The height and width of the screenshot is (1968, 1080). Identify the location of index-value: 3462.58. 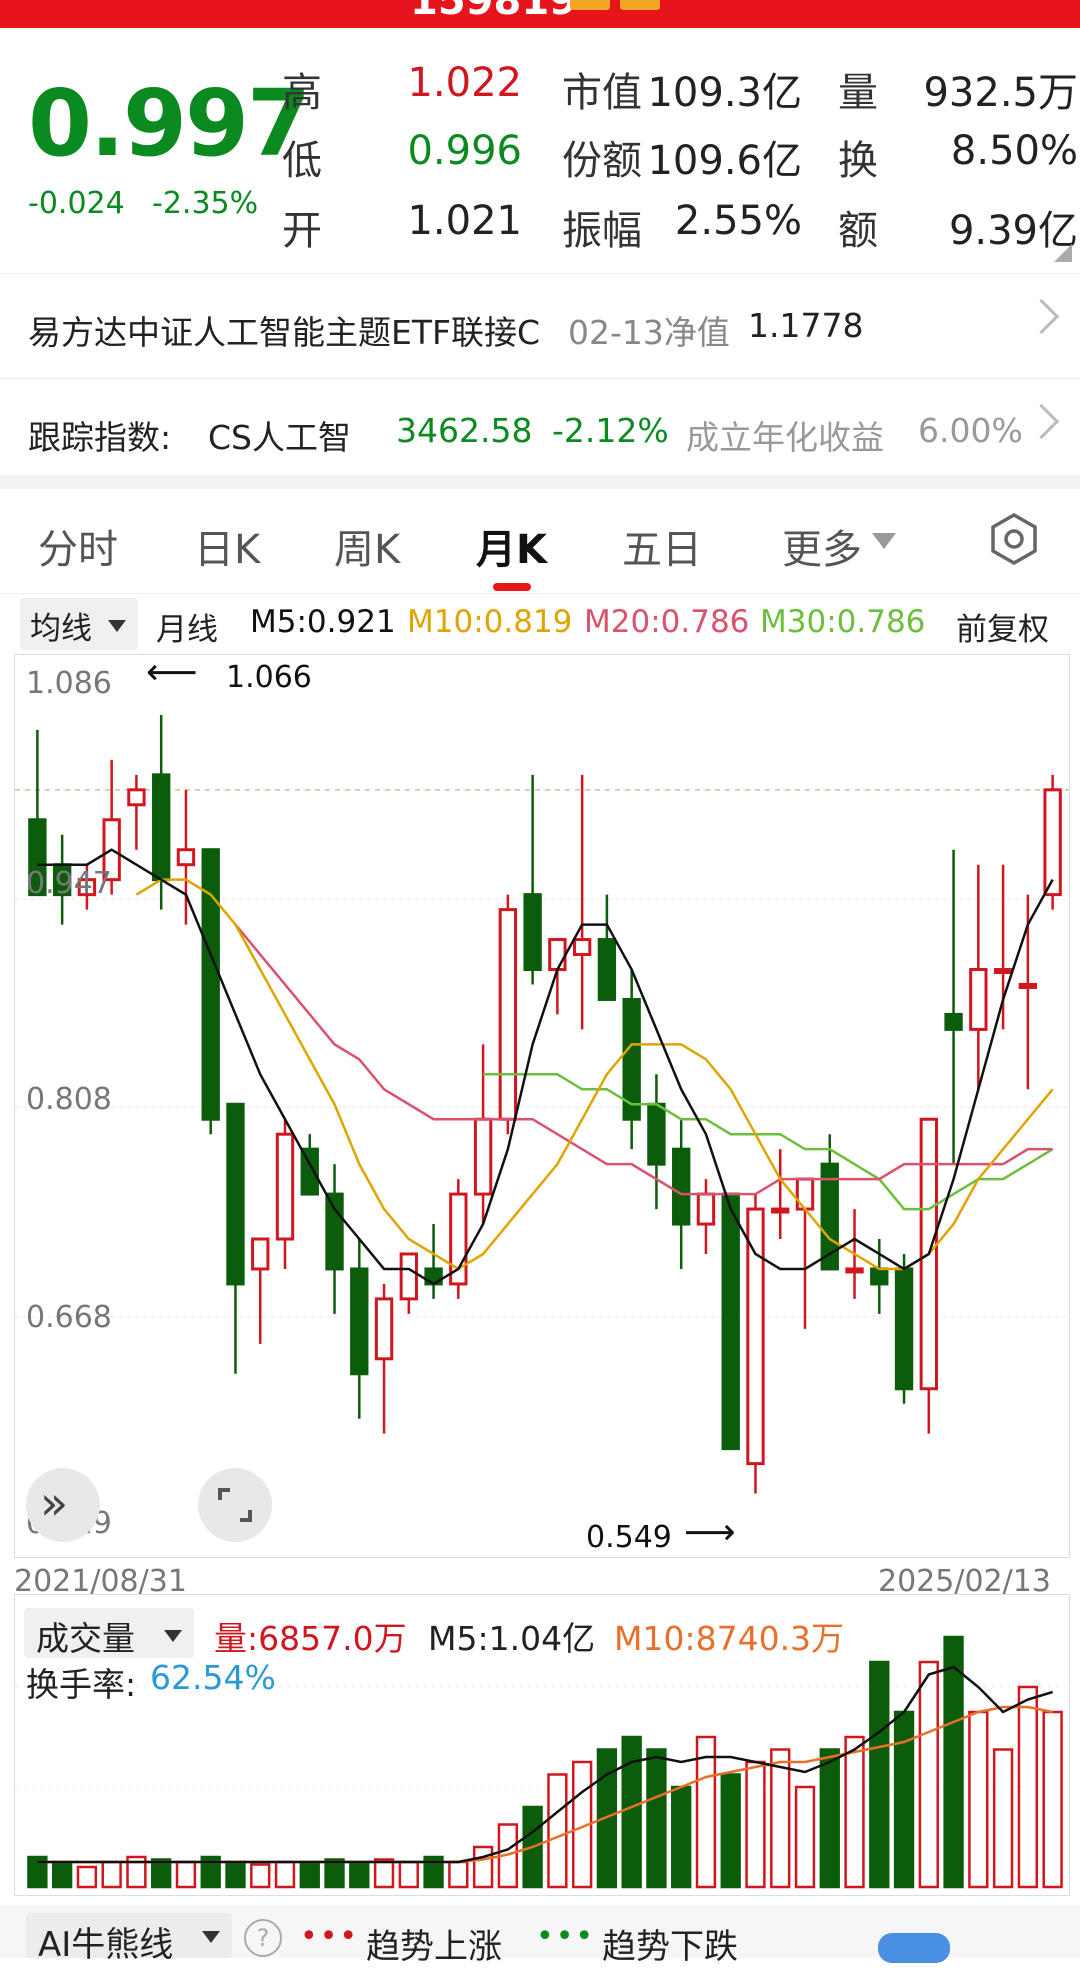
(464, 430).